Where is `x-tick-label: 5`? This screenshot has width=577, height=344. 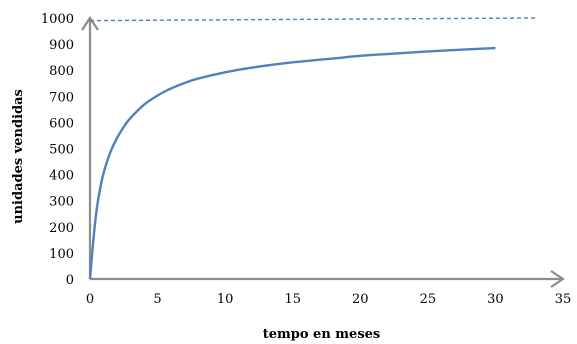
x-tick-label: 5 is located at coordinates (157, 299).